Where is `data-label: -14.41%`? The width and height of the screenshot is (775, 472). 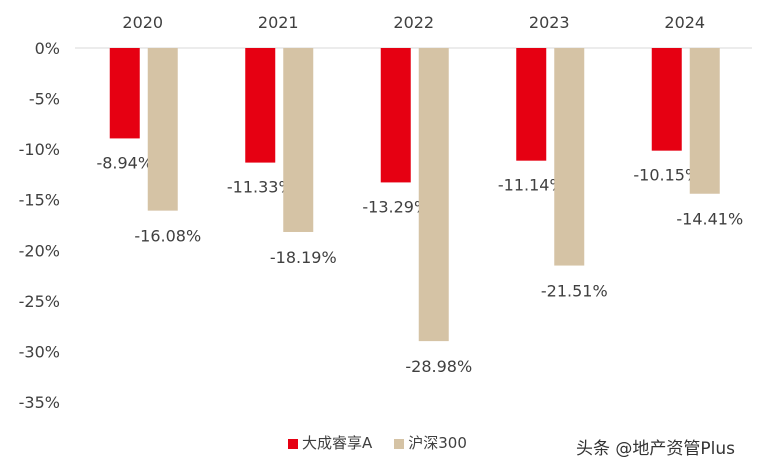 data-label: -14.41% is located at coordinates (709, 219).